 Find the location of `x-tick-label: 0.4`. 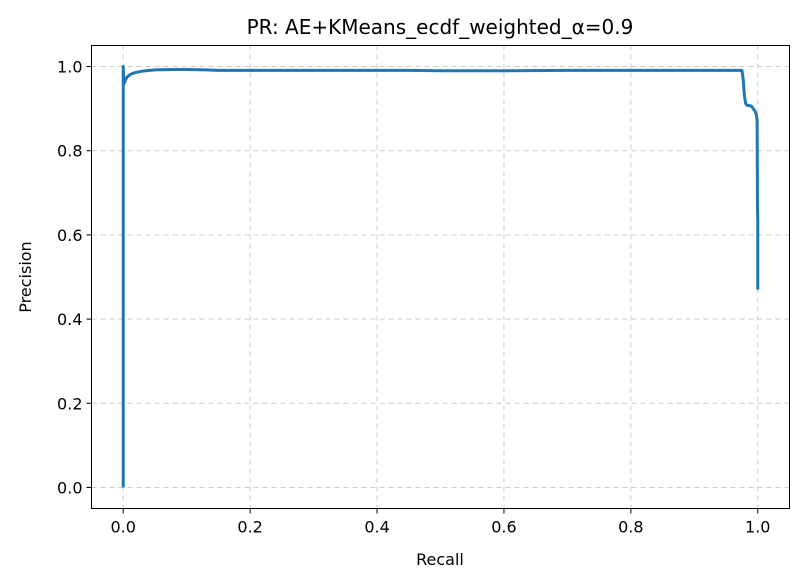

x-tick-label: 0.4 is located at coordinates (376, 527).